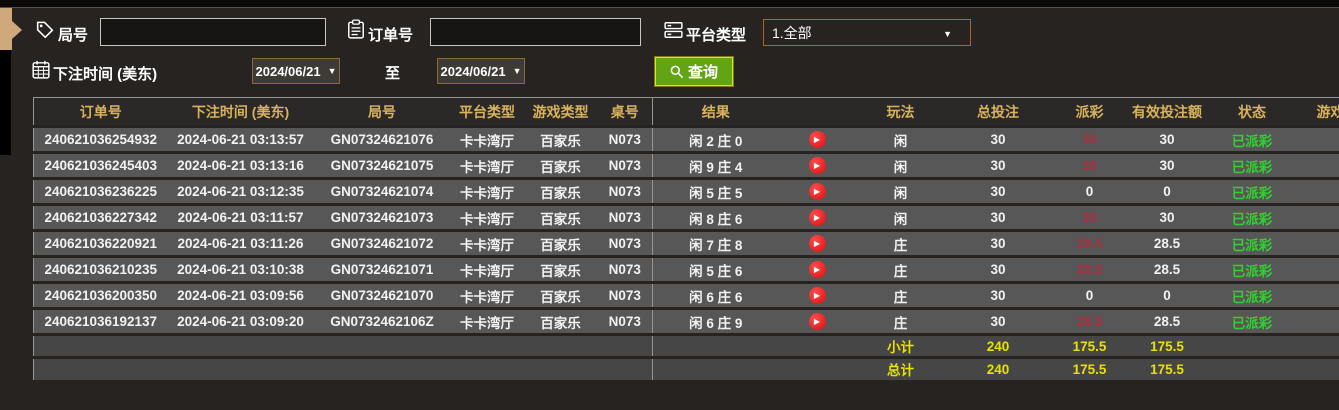  Describe the element at coordinates (213, 32) in the screenshot. I see `round-id-input` at that location.